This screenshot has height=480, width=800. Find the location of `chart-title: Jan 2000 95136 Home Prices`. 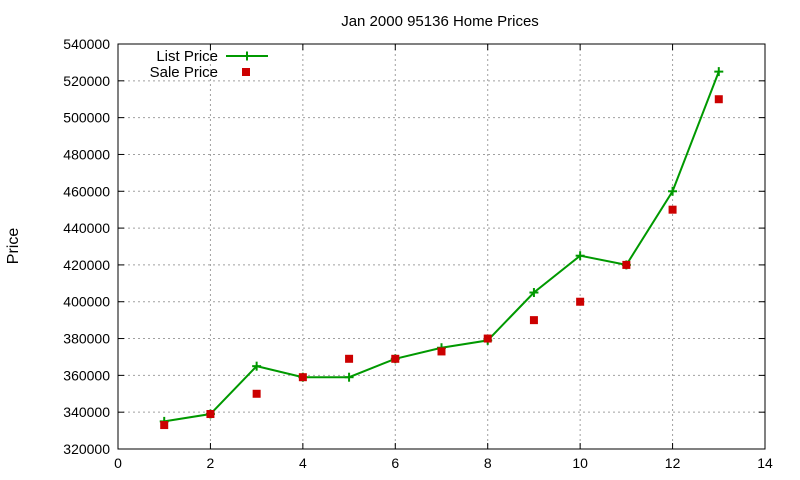

chart-title: Jan 2000 95136 Home Prices is located at coordinates (440, 21).